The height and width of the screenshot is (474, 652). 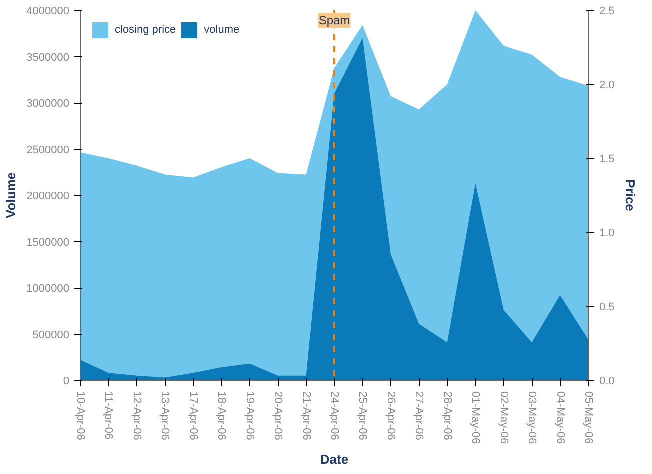 I want to click on x-tick-label: 11-Apr-06, so click(x=108, y=416).